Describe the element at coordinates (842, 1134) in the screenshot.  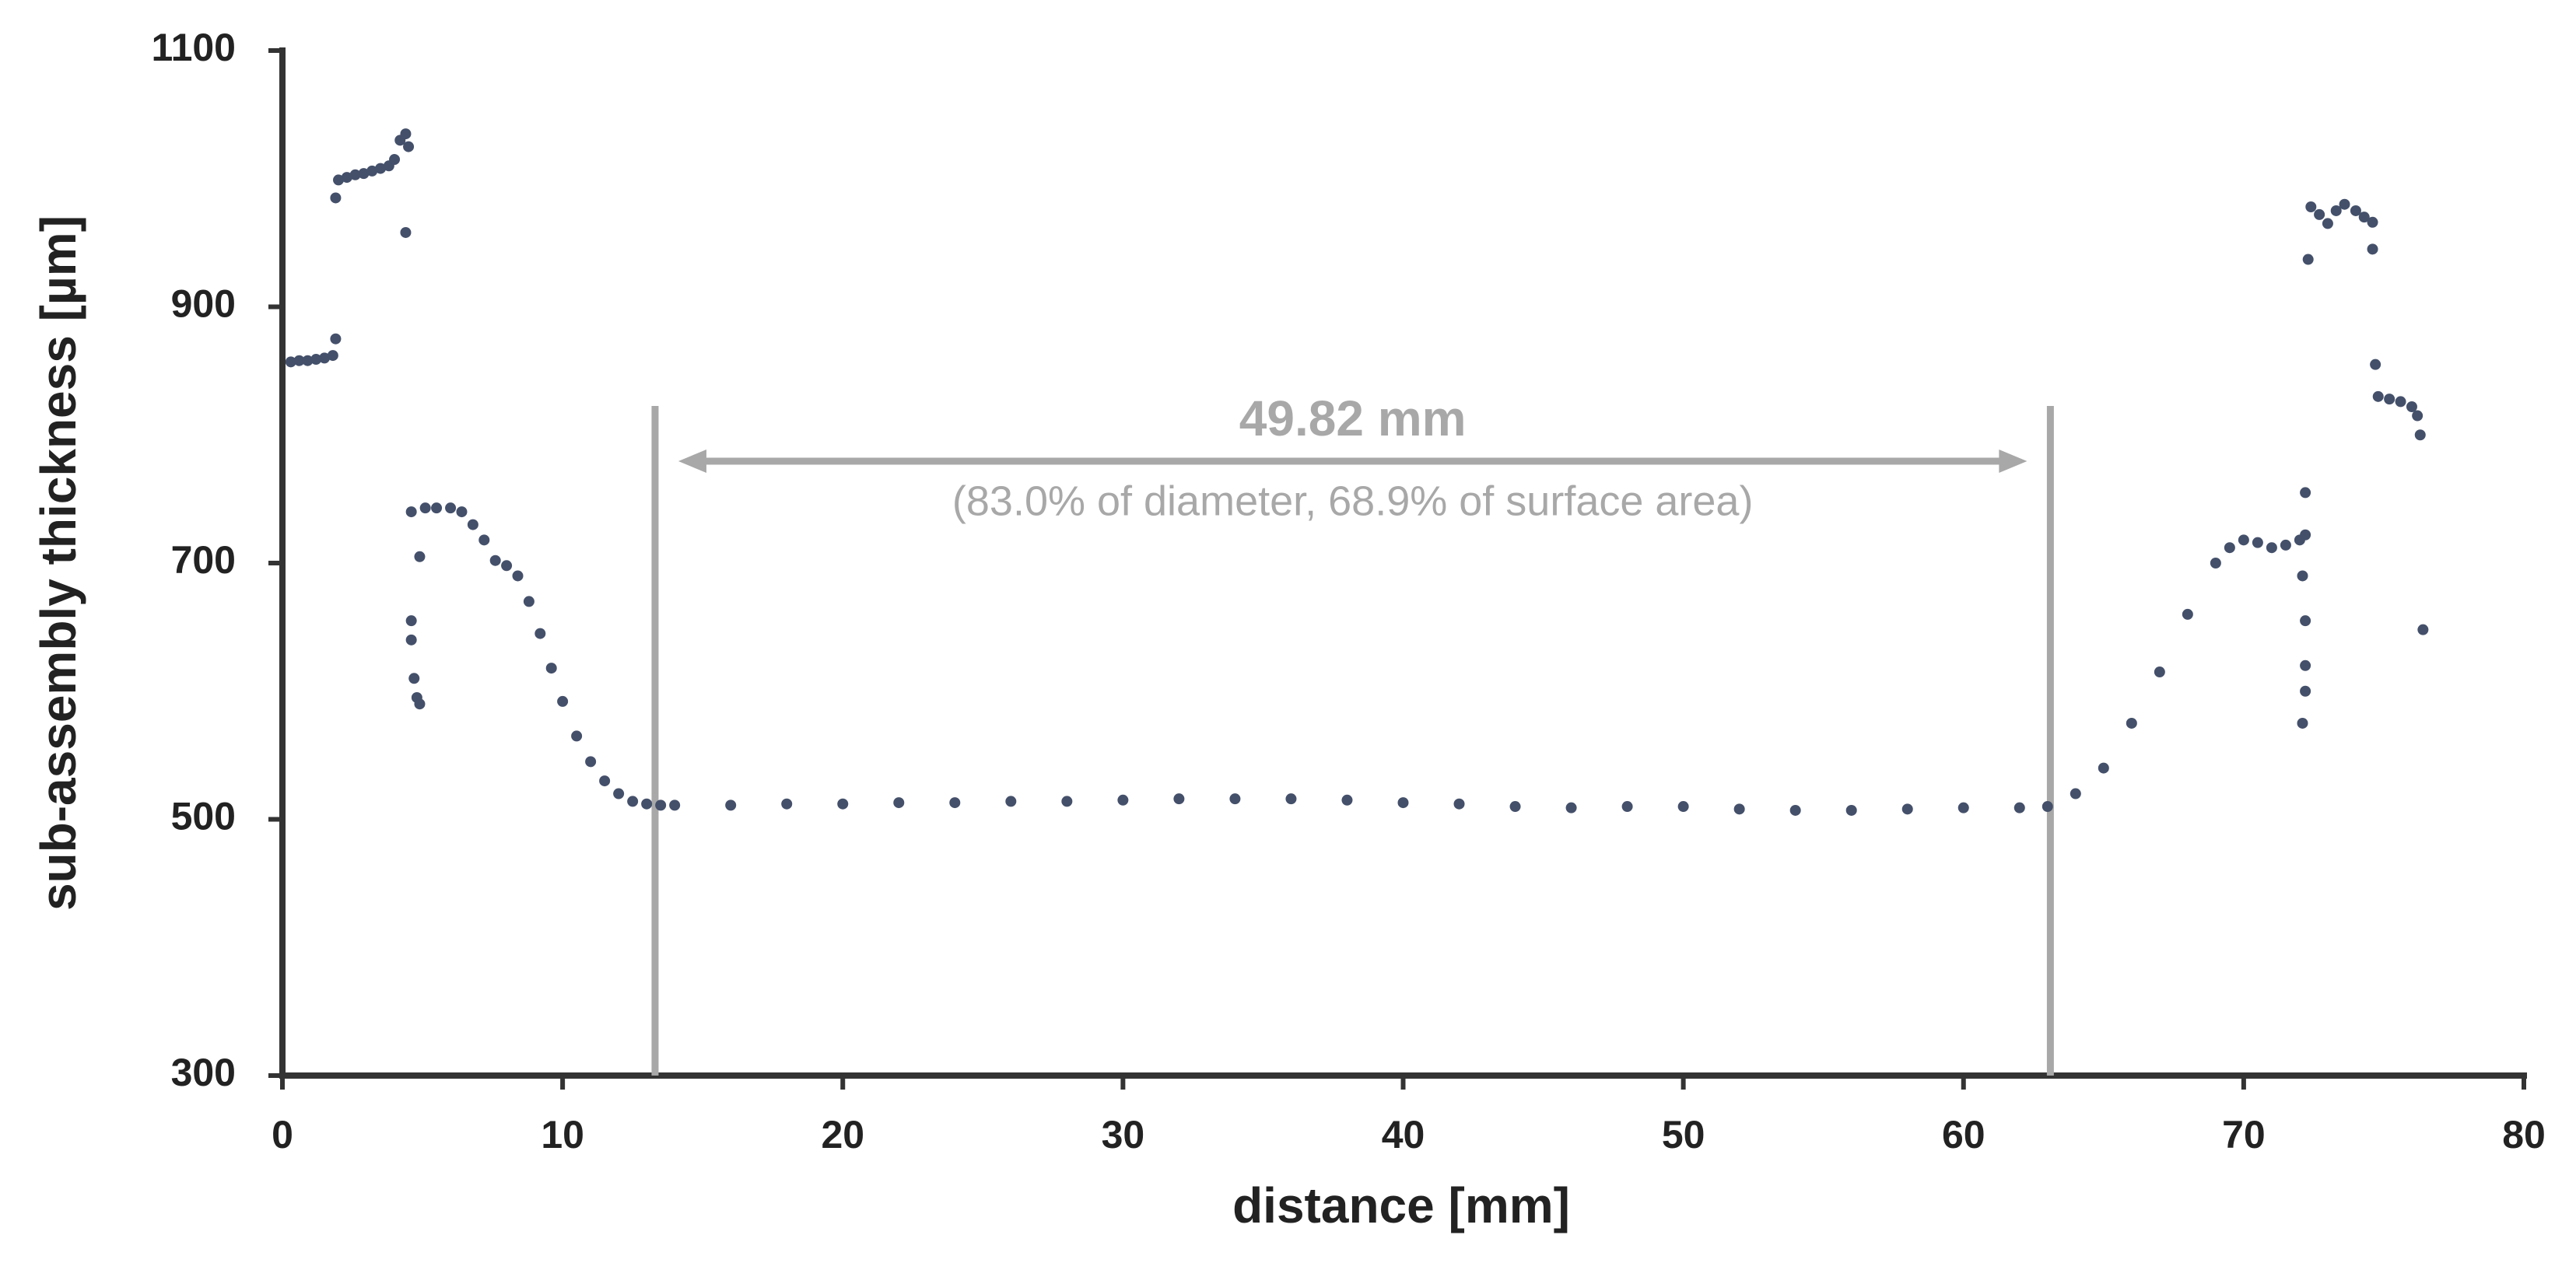
I see `x-tick-label: 20` at that location.